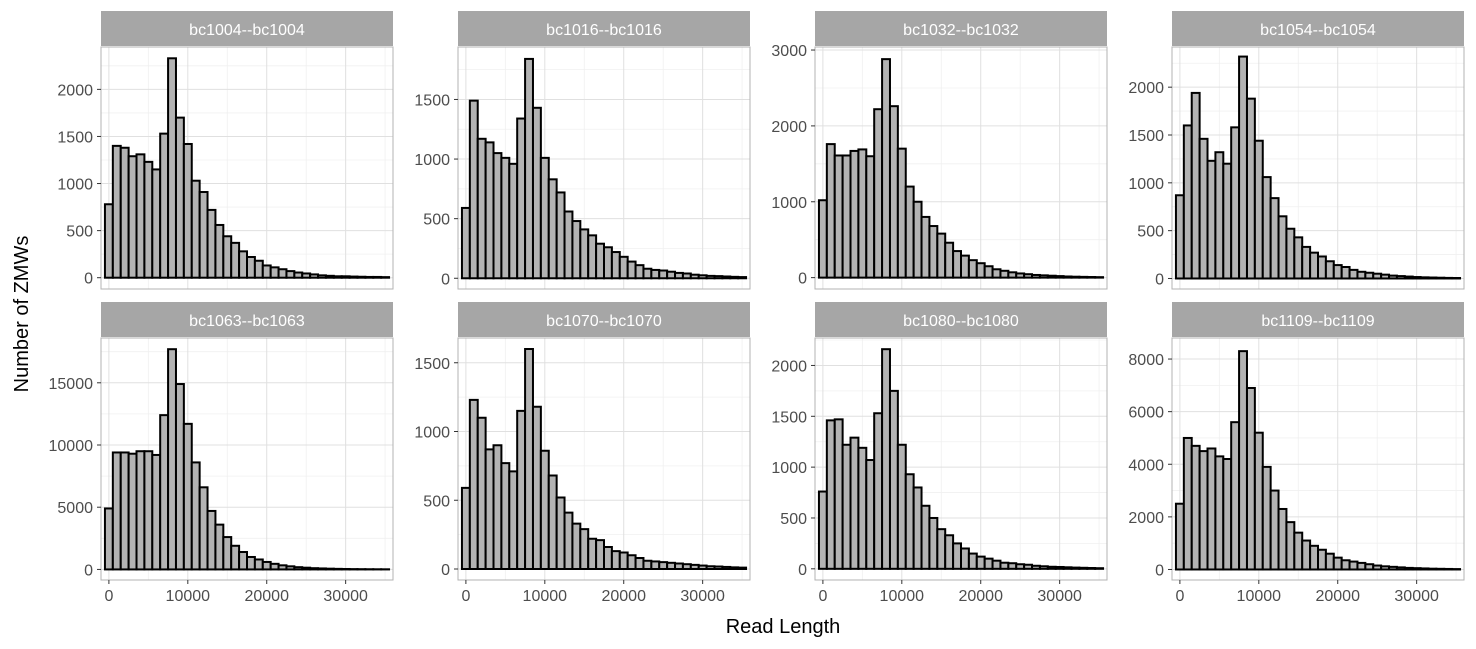 The width and height of the screenshot is (1476, 649). Describe the element at coordinates (71, 384) in the screenshot. I see `y-tick-label: 15000` at that location.